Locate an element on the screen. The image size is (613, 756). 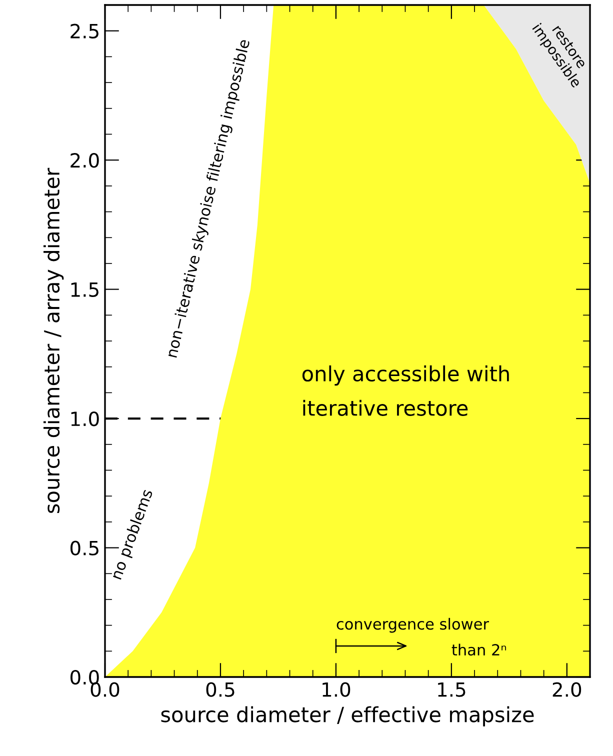
y-axis-title: source diameter / array diameter is located at coordinates (54, 340).